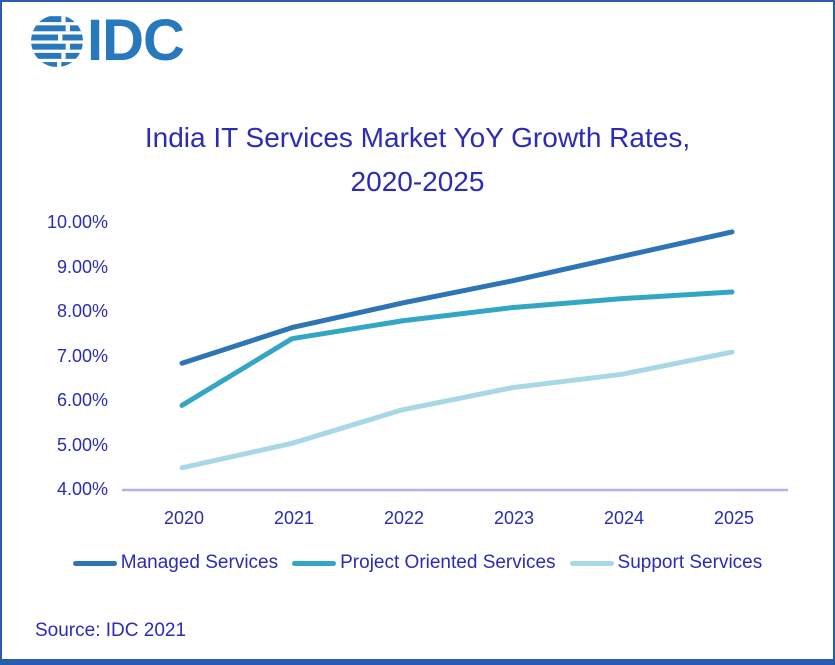 The height and width of the screenshot is (665, 835). I want to click on idc-globe-icon, so click(57, 41).